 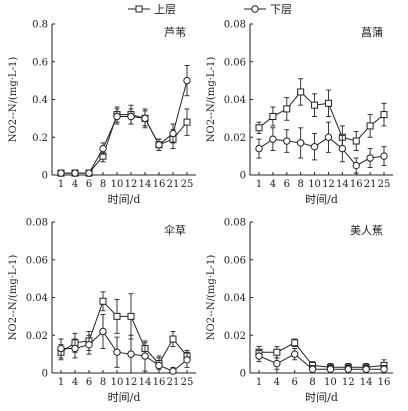 What do you see at coordinates (175, 230) in the screenshot?
I see `panel-title: 伞草` at bounding box center [175, 230].